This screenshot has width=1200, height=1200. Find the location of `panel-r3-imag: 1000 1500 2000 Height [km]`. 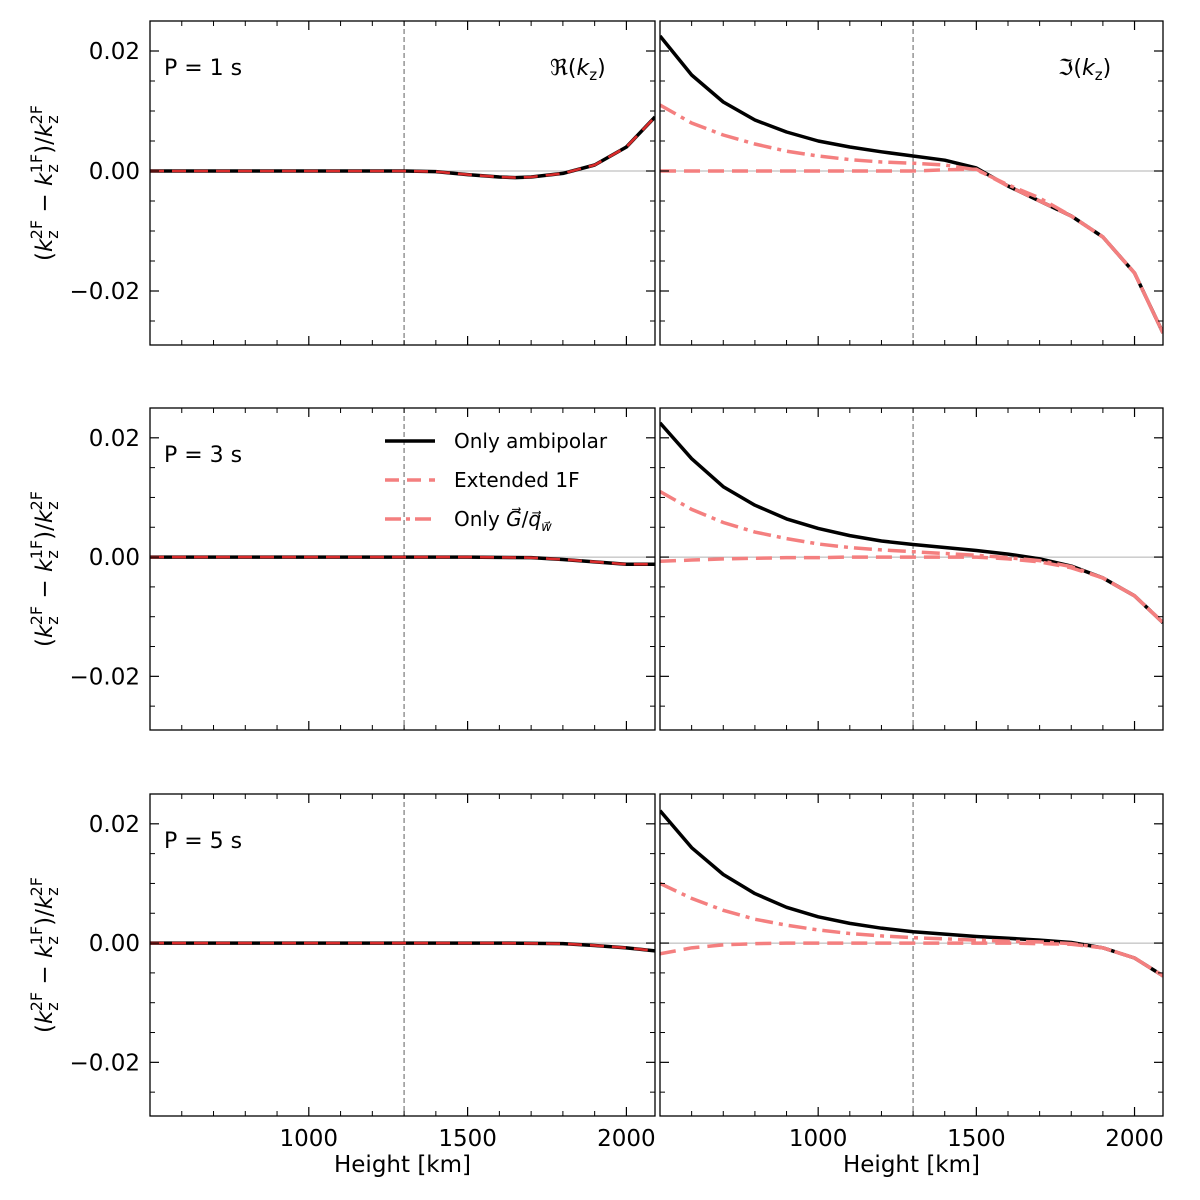

panel-r3-imag: 1000 1500 2000 Height [km] is located at coordinates (911, 985).